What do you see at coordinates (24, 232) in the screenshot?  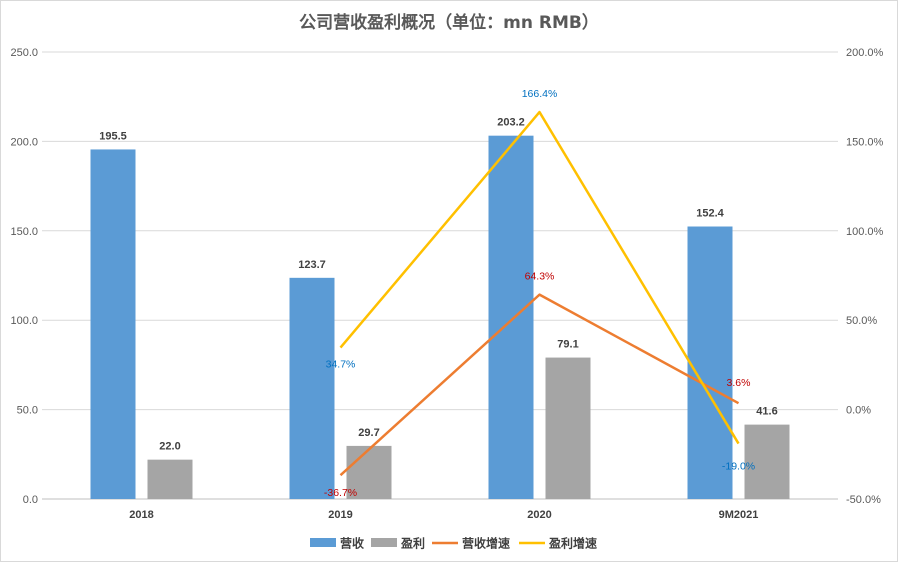 I see `y-left-tick-label: 150.0` at bounding box center [24, 232].